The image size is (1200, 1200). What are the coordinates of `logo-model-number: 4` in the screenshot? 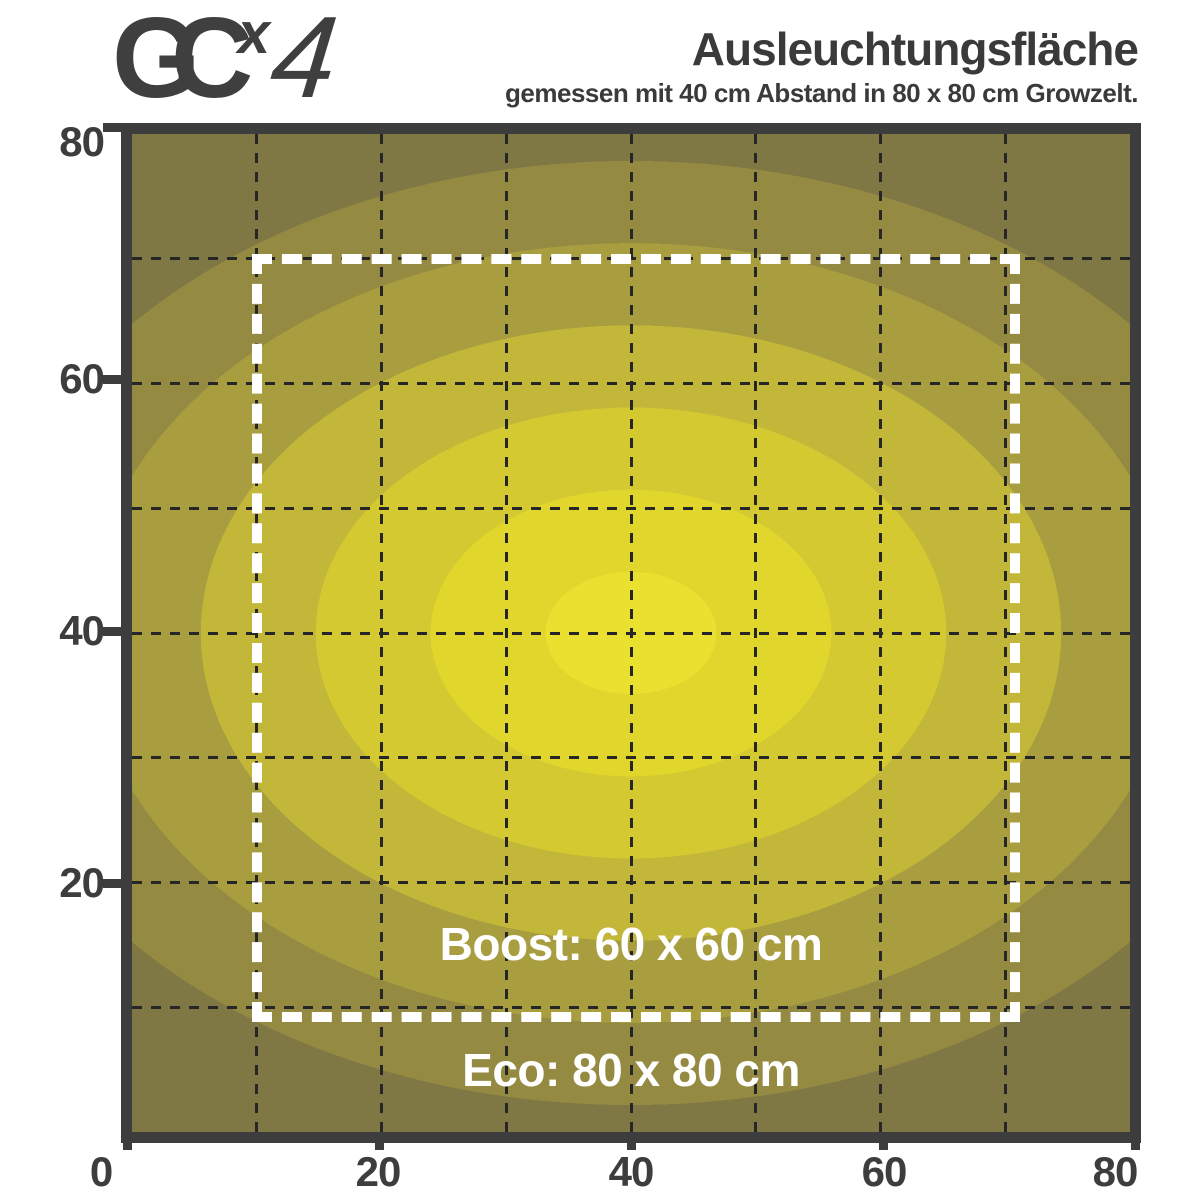 It's located at (304, 61).